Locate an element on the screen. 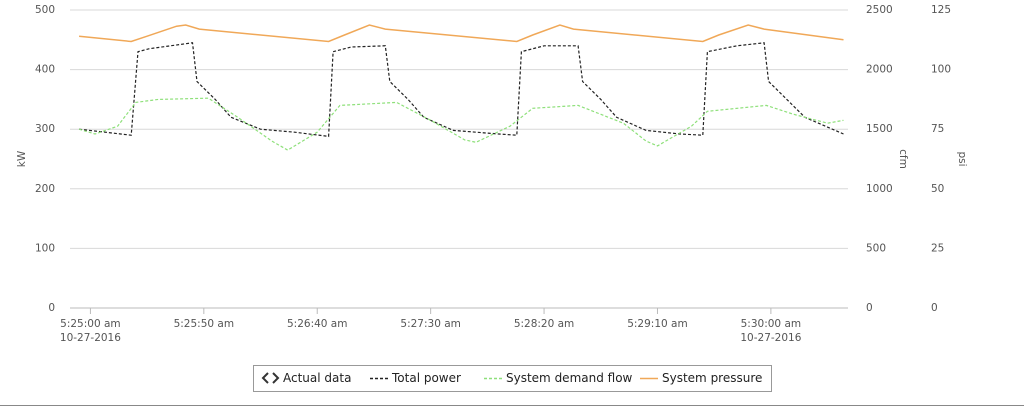  y-tick-label: 100 is located at coordinates (45, 248).